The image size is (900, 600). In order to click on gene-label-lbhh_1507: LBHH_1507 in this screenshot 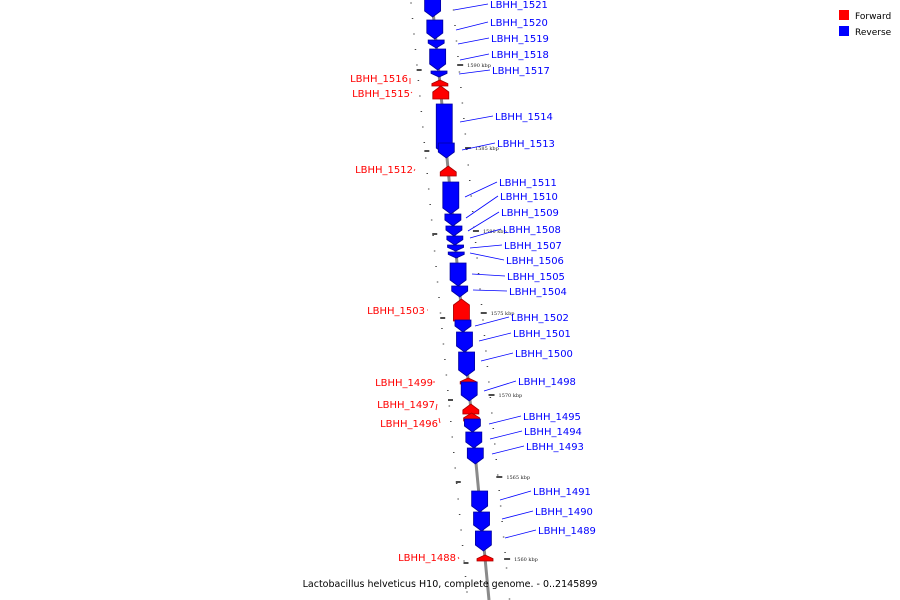, I will do `click(533, 246)`.